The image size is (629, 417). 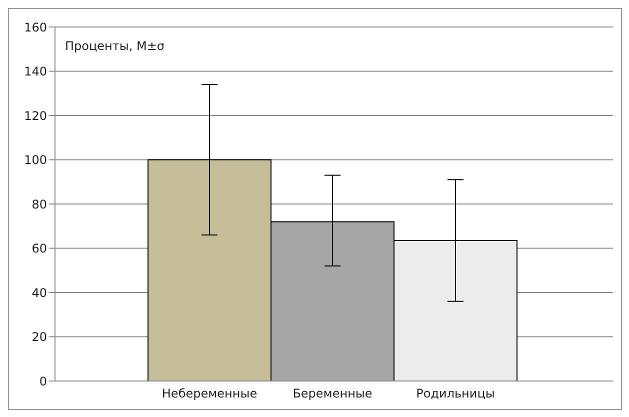 What do you see at coordinates (39, 249) in the screenshot?
I see `y-tick-label: 60` at bounding box center [39, 249].